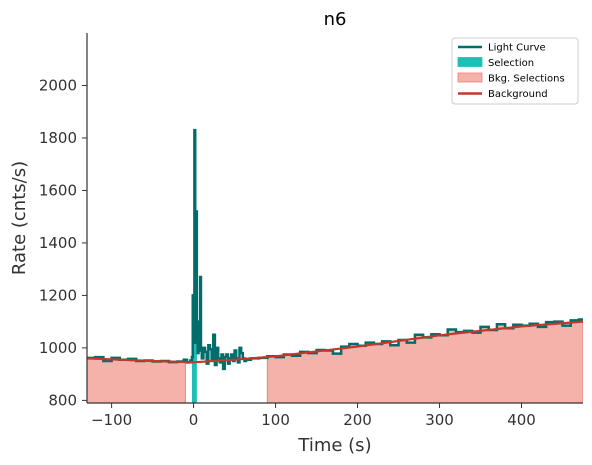 This screenshot has width=592, height=465. I want to click on y-tick-label: 2000, so click(58, 85).